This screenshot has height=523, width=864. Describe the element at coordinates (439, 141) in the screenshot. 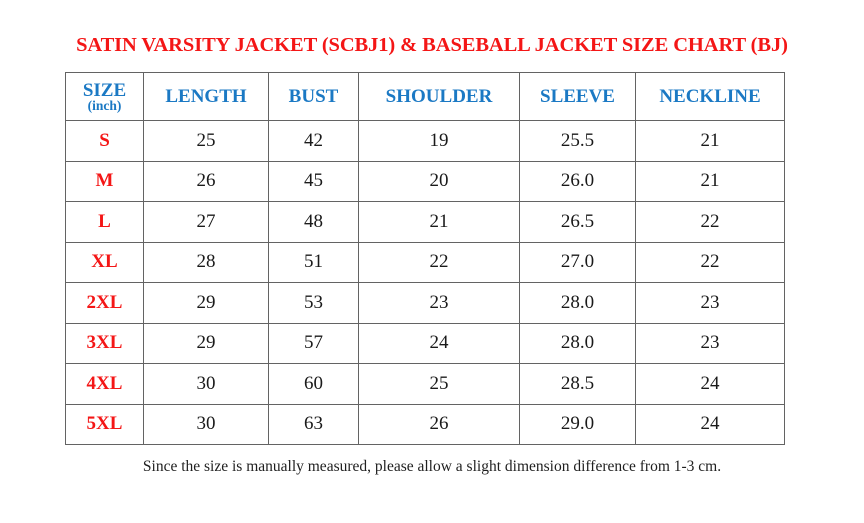

I see `value-shoulder: 19` at that location.